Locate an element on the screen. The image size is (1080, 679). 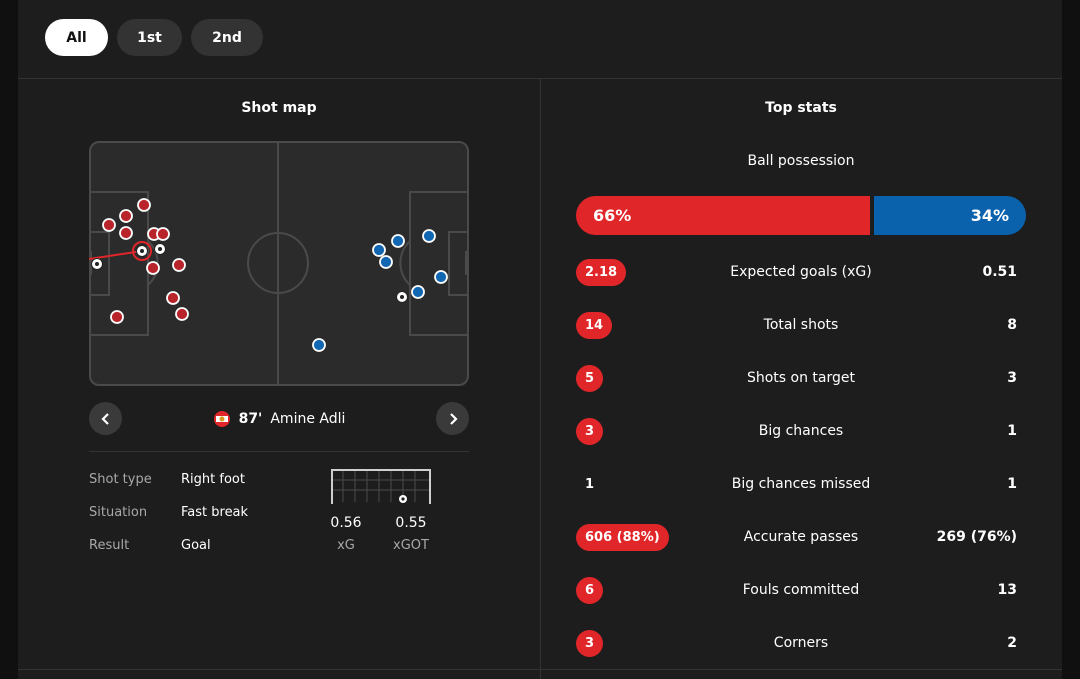
previous-shot-button is located at coordinates (105, 418).